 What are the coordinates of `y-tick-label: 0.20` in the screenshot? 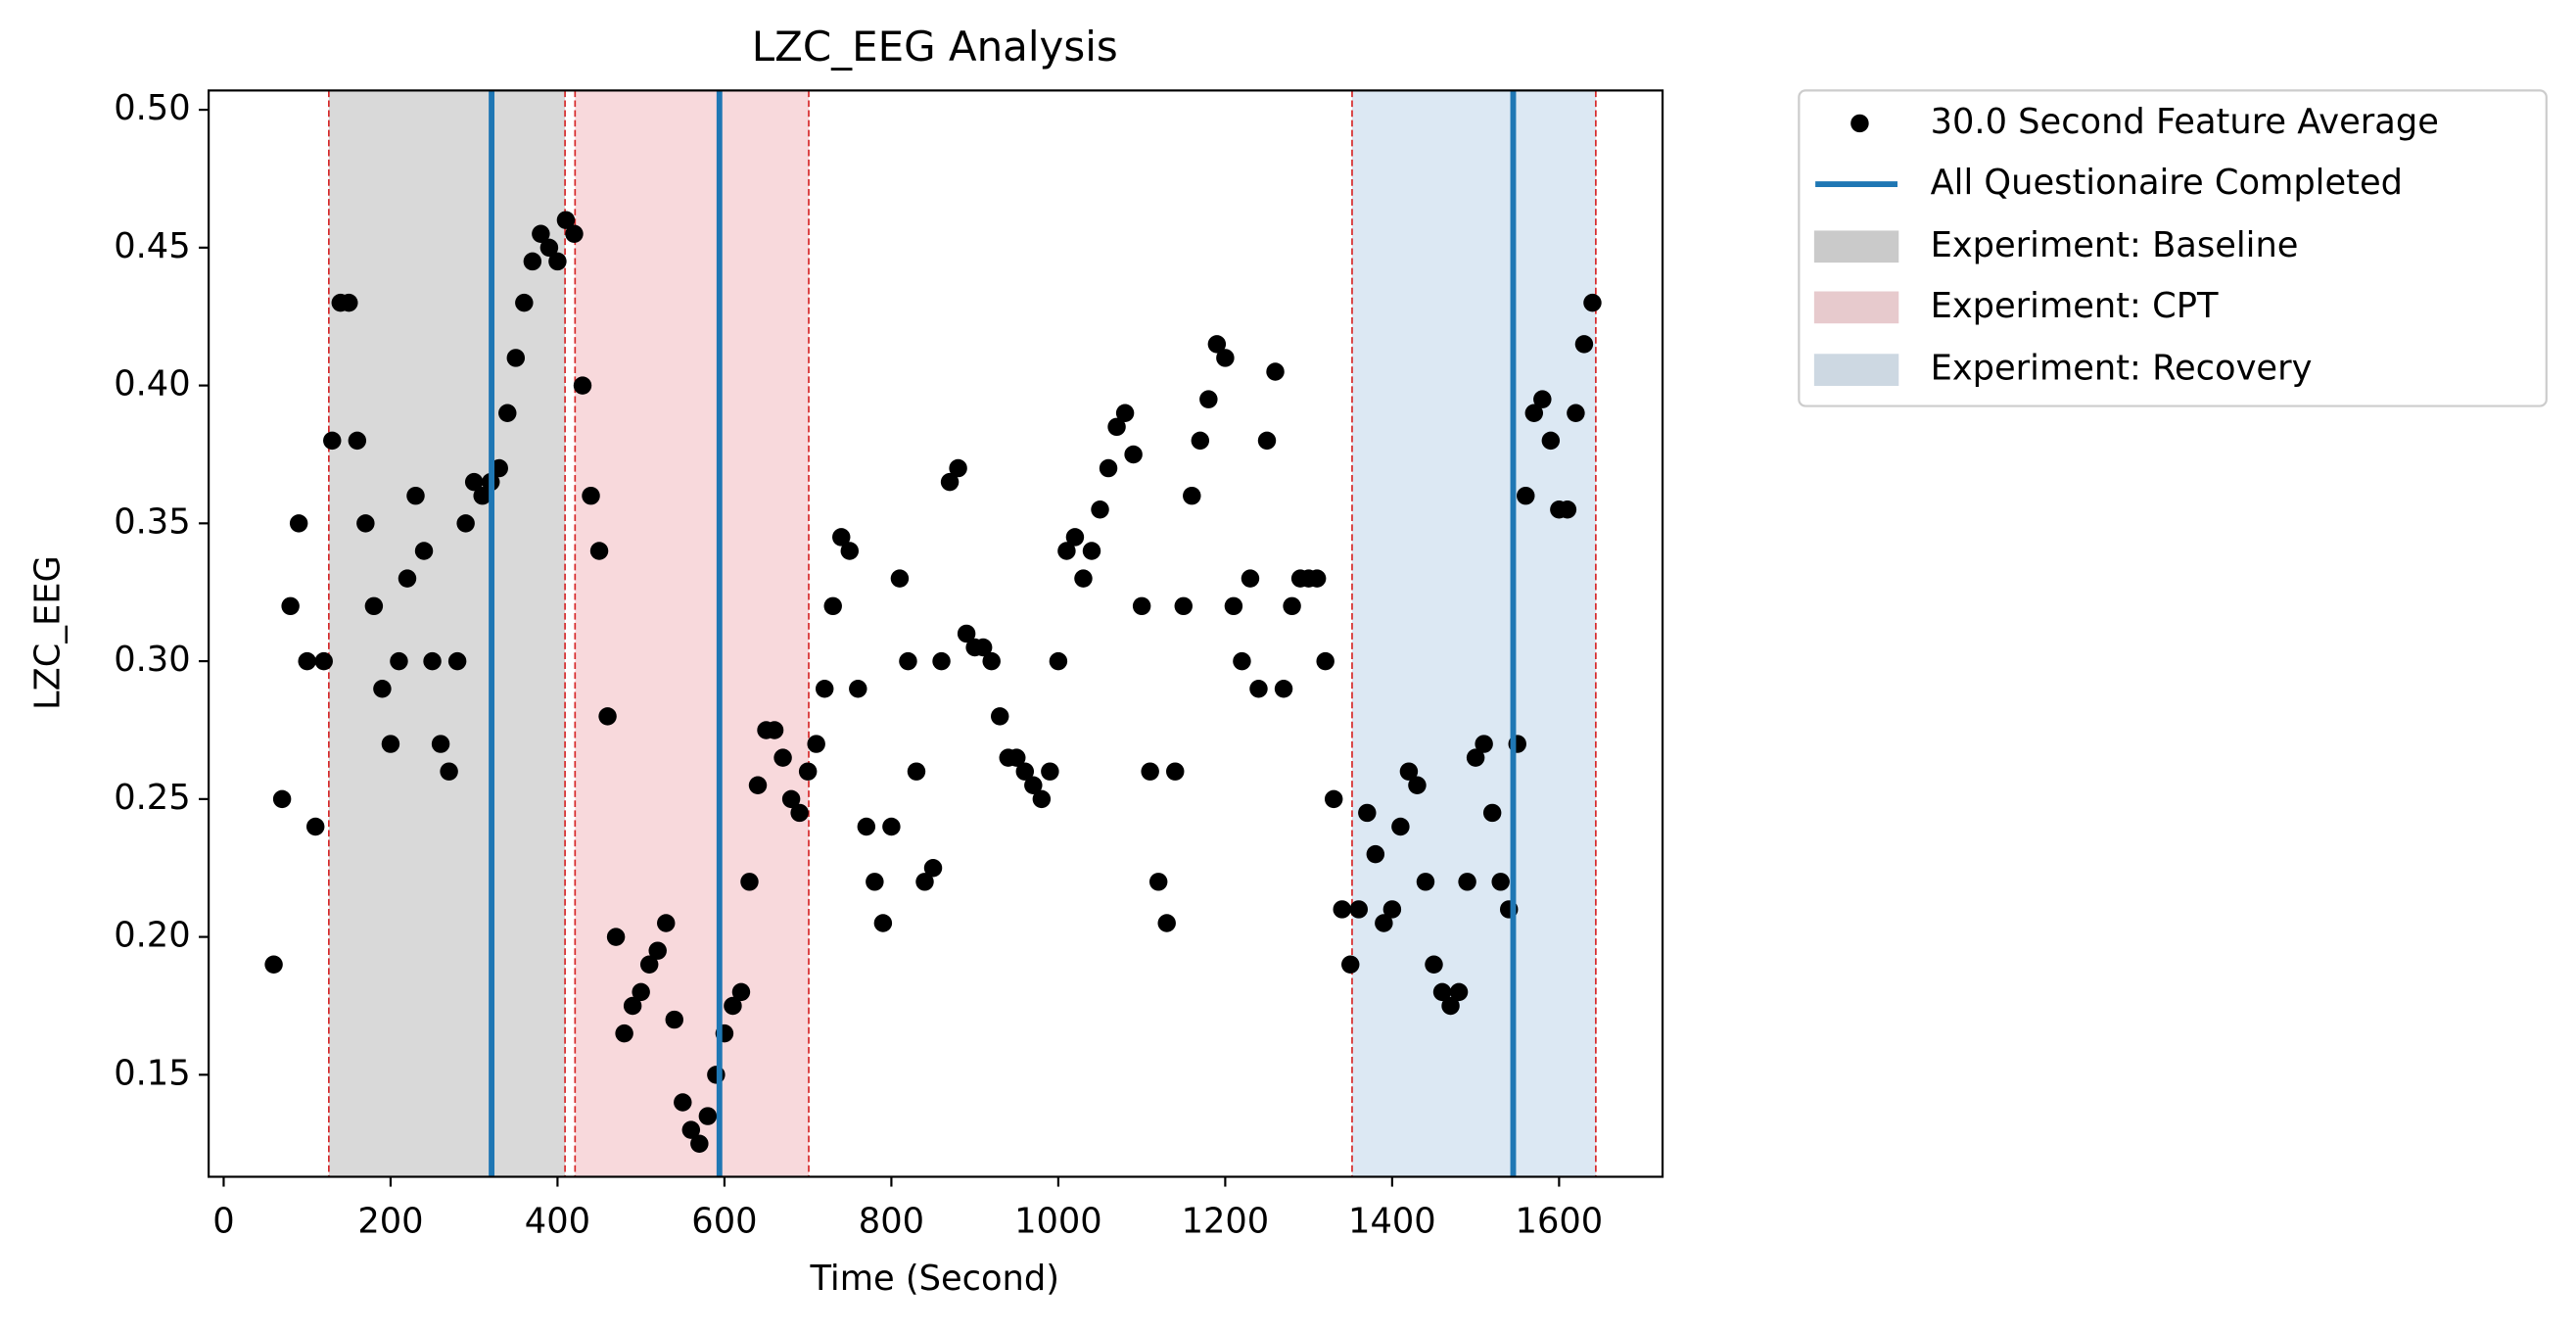 It's located at (152, 936).